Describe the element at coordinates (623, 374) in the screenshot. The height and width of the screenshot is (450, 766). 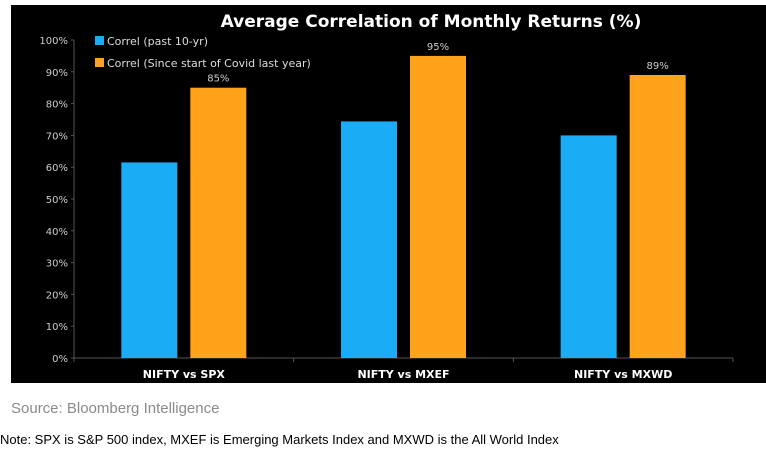
I see `x-tick-label: NIFTY vs MXWD` at that location.